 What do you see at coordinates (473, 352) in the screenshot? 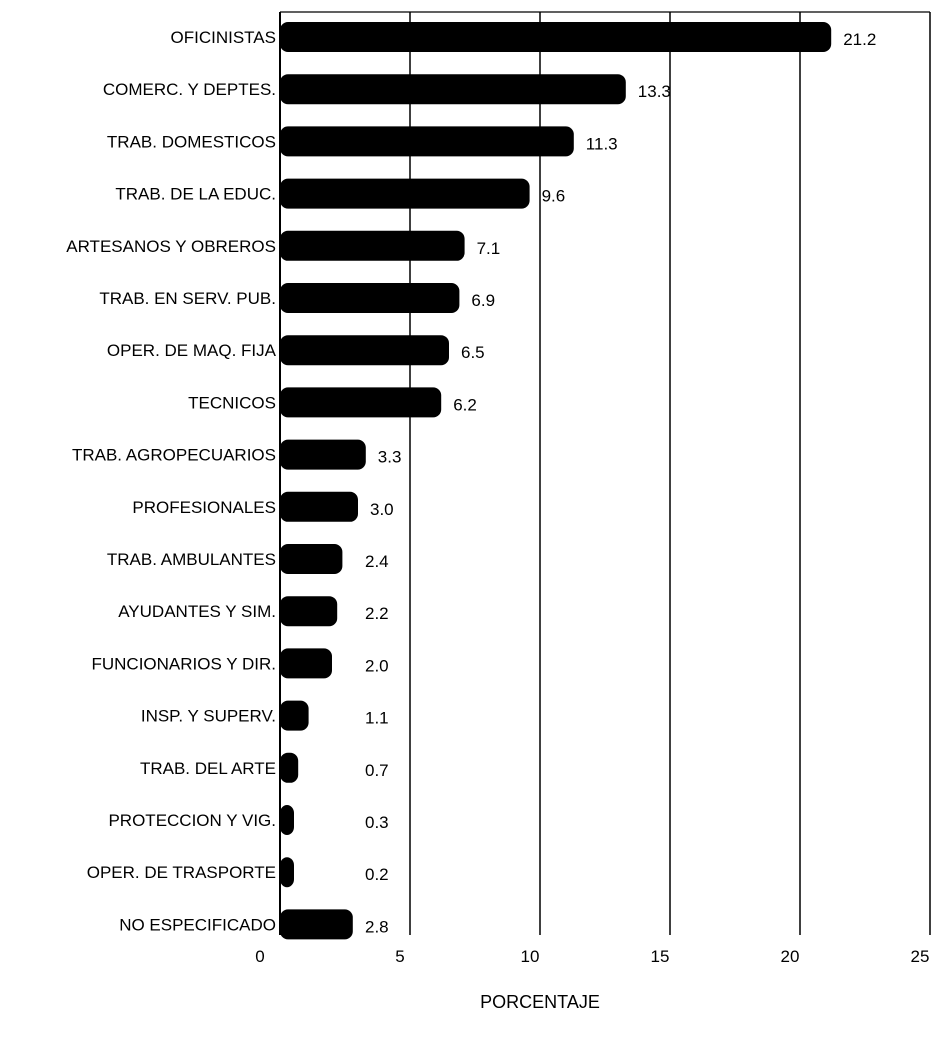
I see `value-label: 6.5` at bounding box center [473, 352].